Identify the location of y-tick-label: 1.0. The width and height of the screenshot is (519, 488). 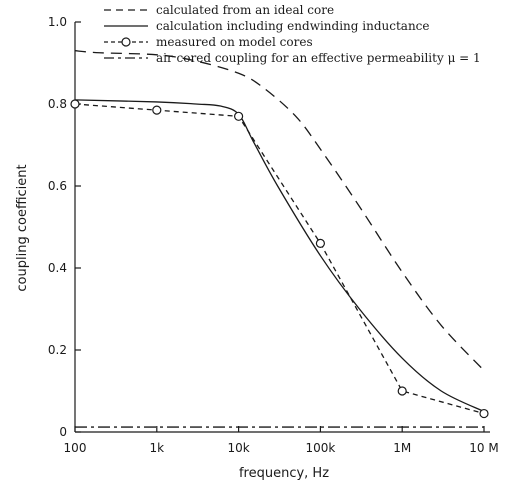
(57, 22).